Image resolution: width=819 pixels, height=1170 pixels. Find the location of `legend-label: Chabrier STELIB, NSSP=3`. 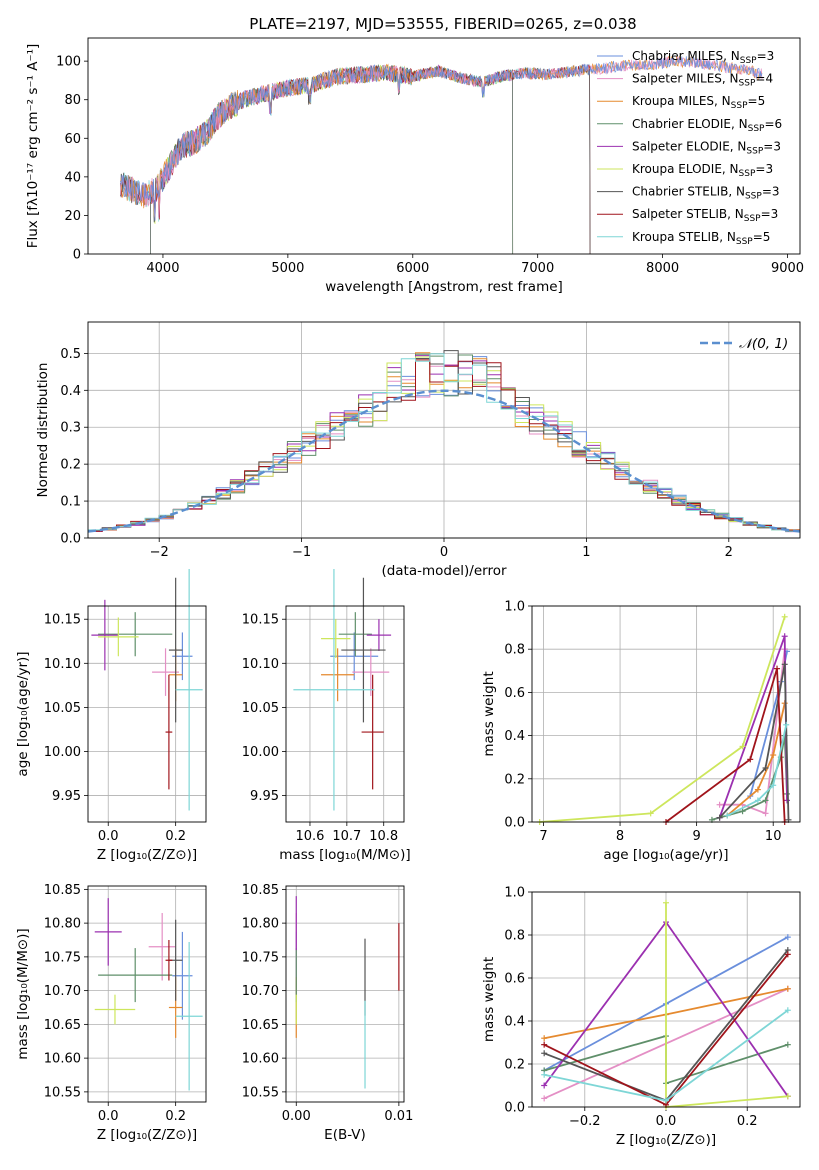

legend-label: Chabrier STELIB, NSSP=3 is located at coordinates (706, 193).